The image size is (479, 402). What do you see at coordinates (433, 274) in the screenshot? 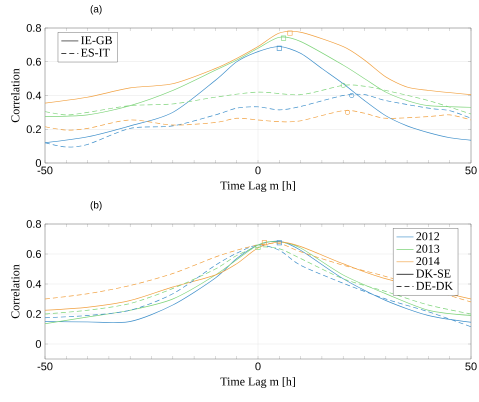
I see `legend-label: DK-SE` at bounding box center [433, 274].